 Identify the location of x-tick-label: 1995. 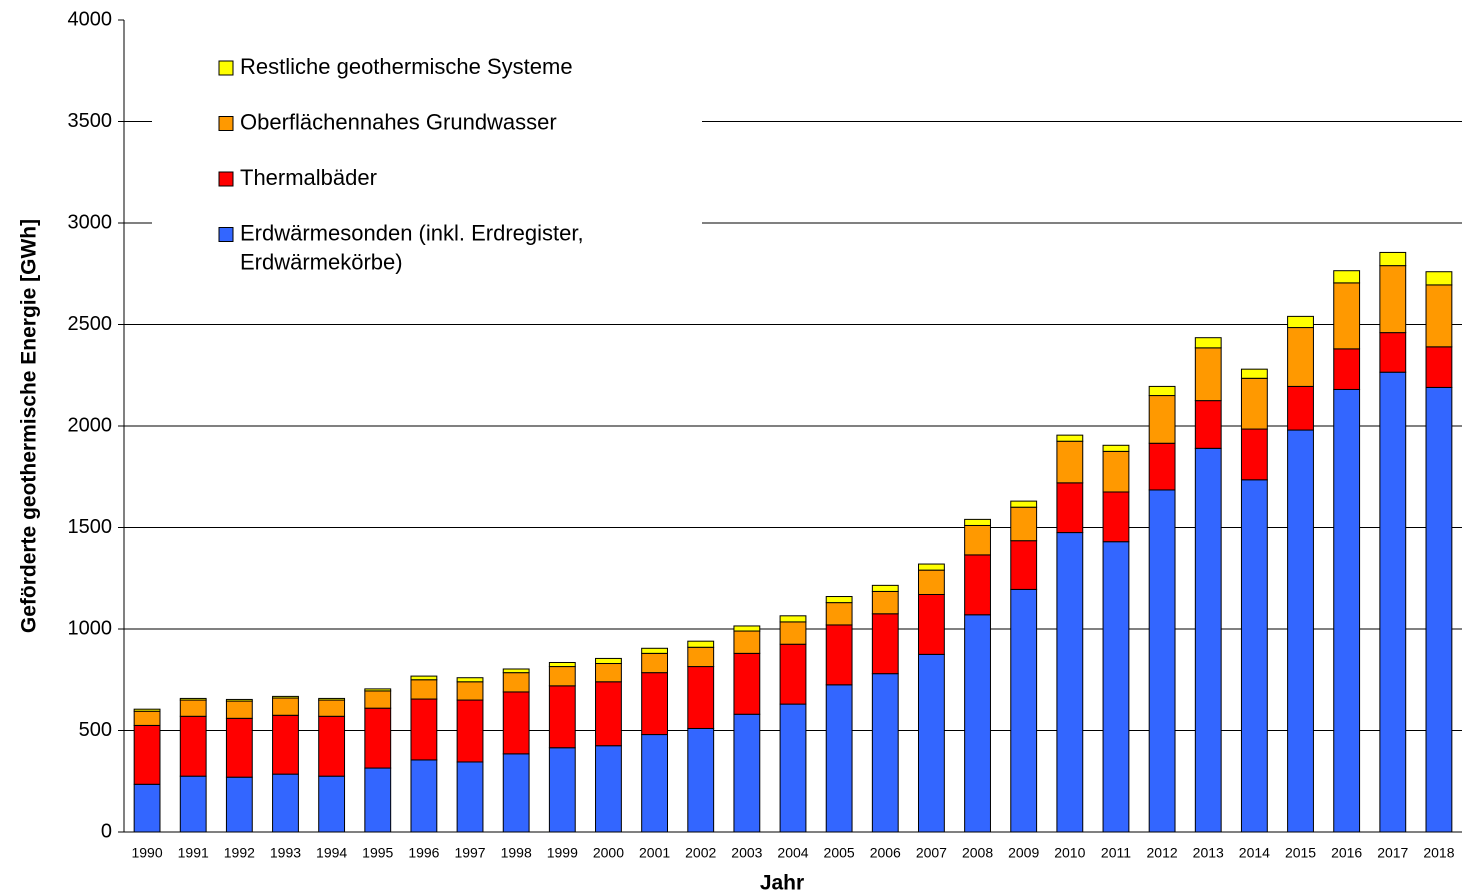
(377, 853).